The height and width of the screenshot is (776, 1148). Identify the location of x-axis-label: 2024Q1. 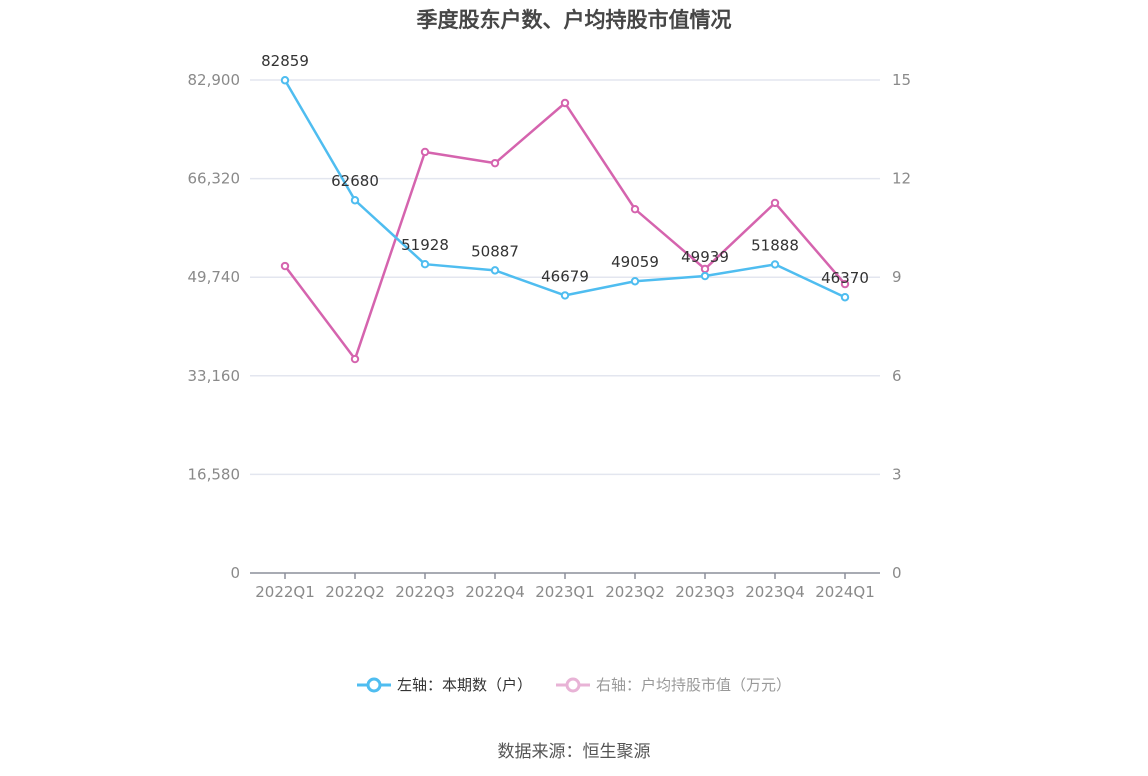
(845, 592).